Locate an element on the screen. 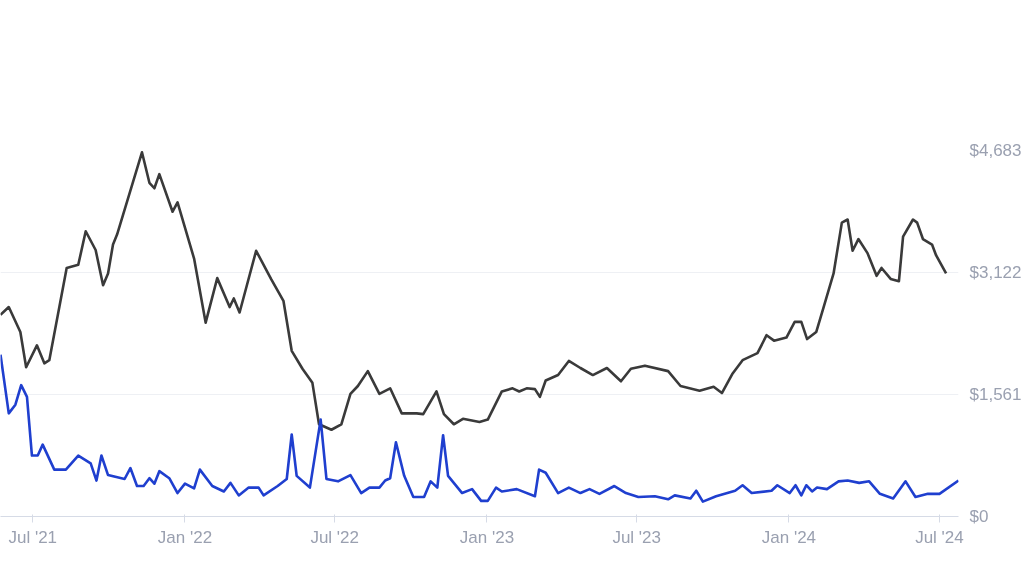  x-tick-label: Jul '24 is located at coordinates (939, 537).